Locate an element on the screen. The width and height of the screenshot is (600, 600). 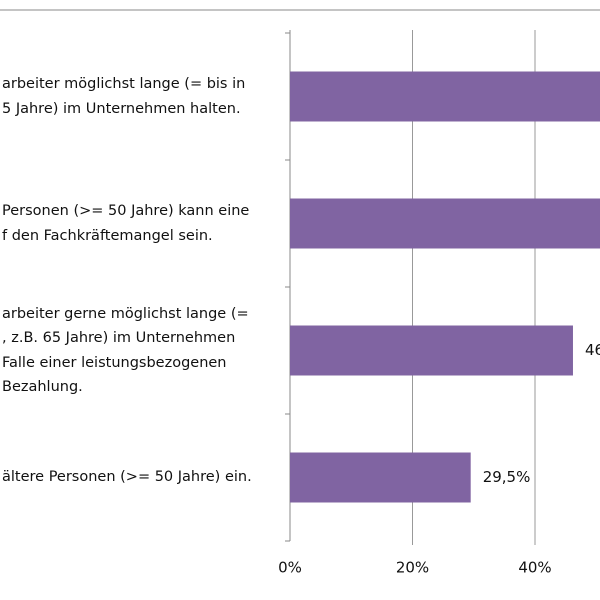
category-label-box: ältere Personen (>= 50 Jahre) ein. is located at coordinates (127, 477).